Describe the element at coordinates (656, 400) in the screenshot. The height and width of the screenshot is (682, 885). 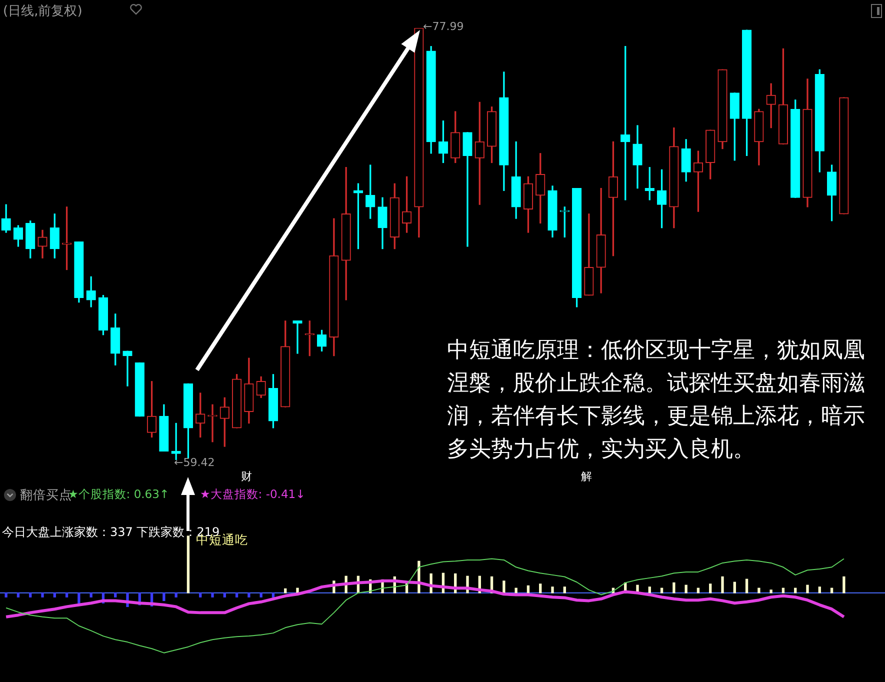
I see `annotation: 中短通吃原理：低价区现十字星，犹如凤凰涅槃，股价止跌企稳。试探性买盘如春雨滋润，若伴有长下影线，更是锦上添花，暗示多头势力占优，实为买入良机。` at that location.